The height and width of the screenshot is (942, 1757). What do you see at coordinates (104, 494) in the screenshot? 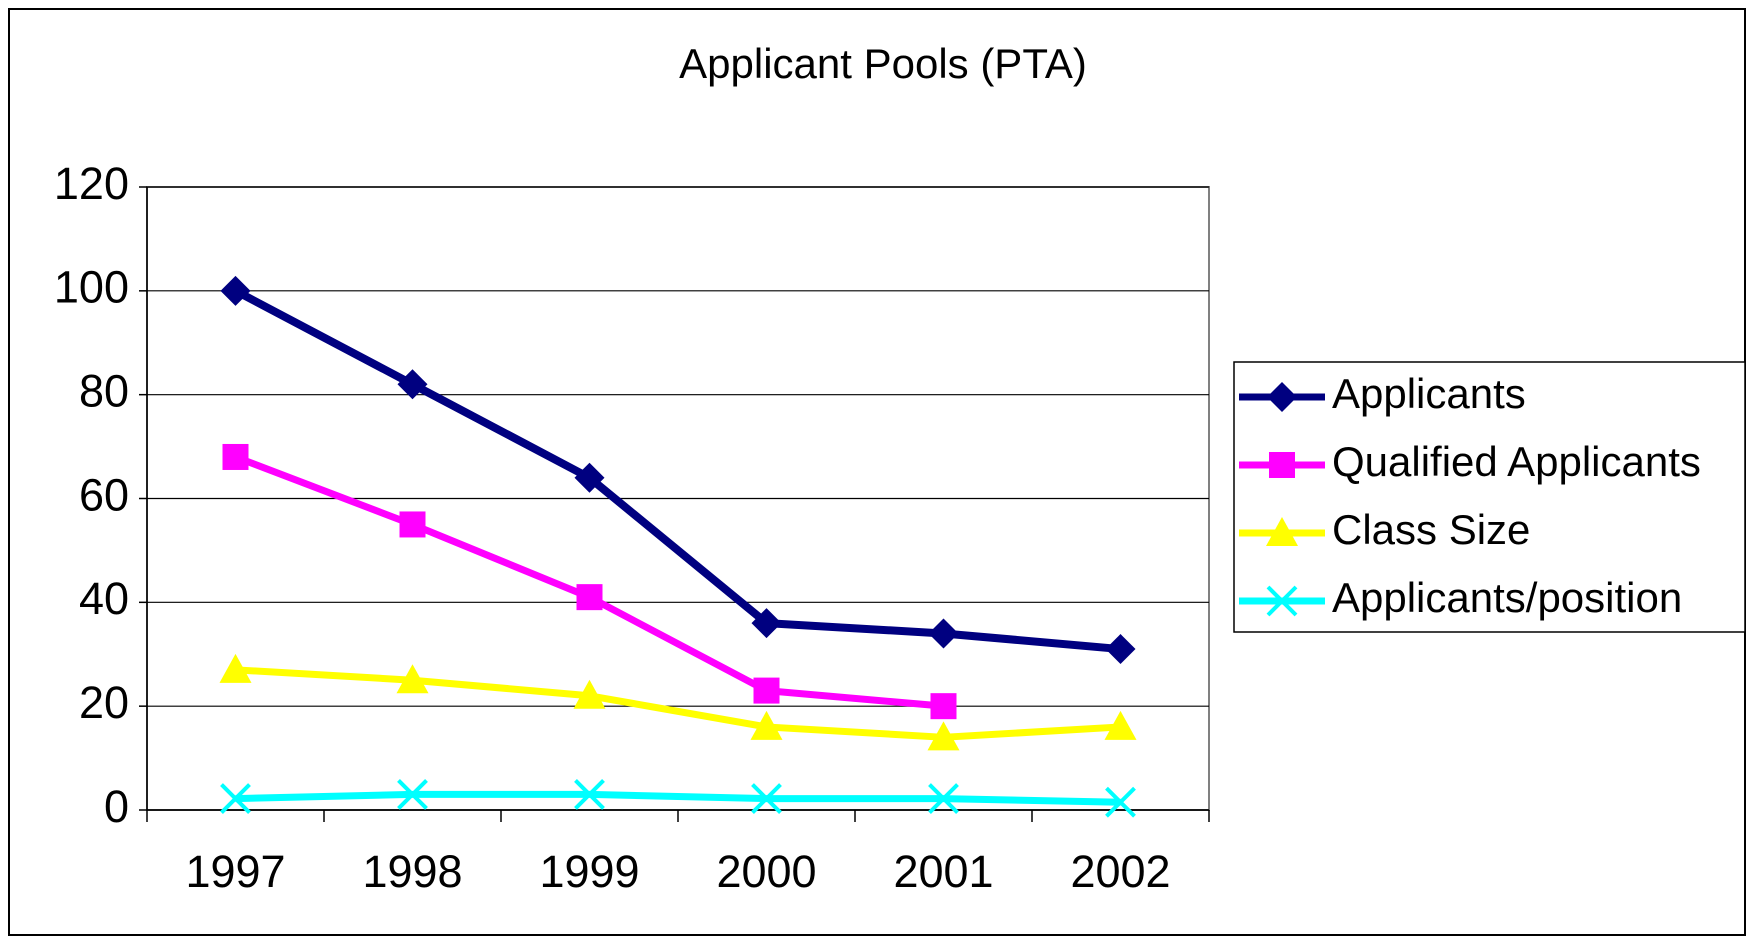
I see `y-tick-label: 60` at bounding box center [104, 494].